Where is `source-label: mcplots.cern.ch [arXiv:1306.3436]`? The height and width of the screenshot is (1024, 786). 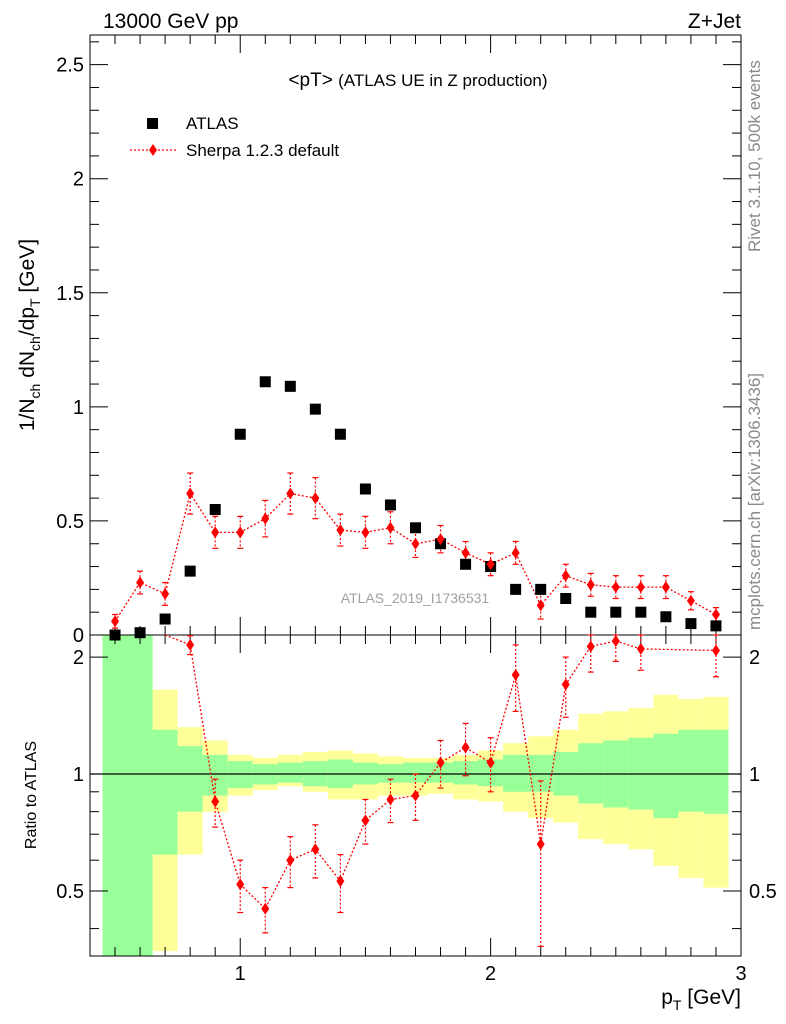 source-label: mcplots.cern.ch [arXiv:1306.3436] is located at coordinates (754, 501).